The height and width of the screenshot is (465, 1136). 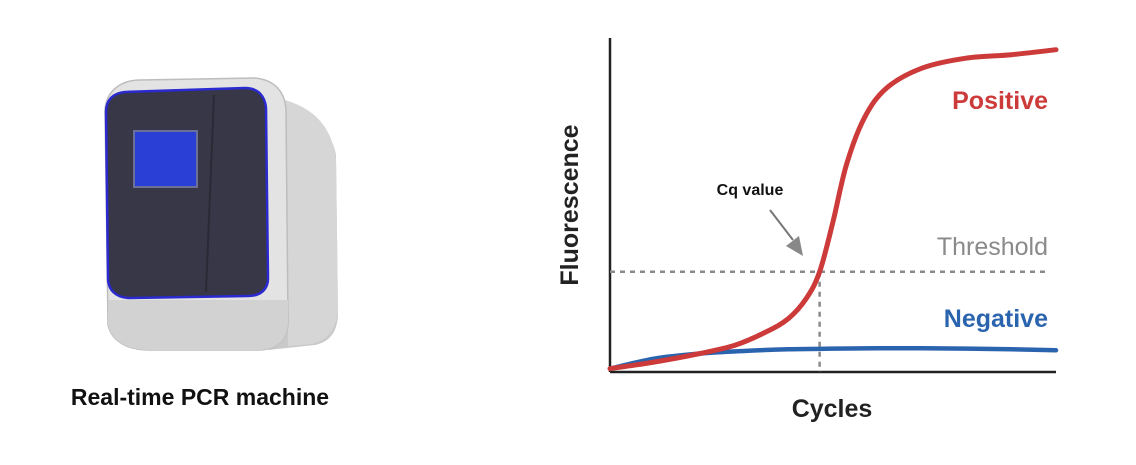 I want to click on legend-positive: Positive, so click(x=1000, y=101).